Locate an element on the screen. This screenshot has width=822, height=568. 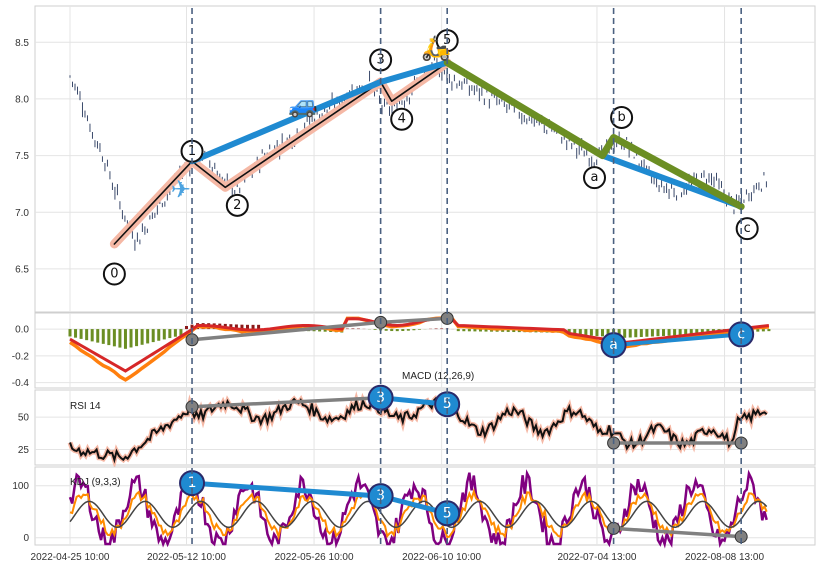
rsi-panel-y-tick: 25 is located at coordinates (24, 450).